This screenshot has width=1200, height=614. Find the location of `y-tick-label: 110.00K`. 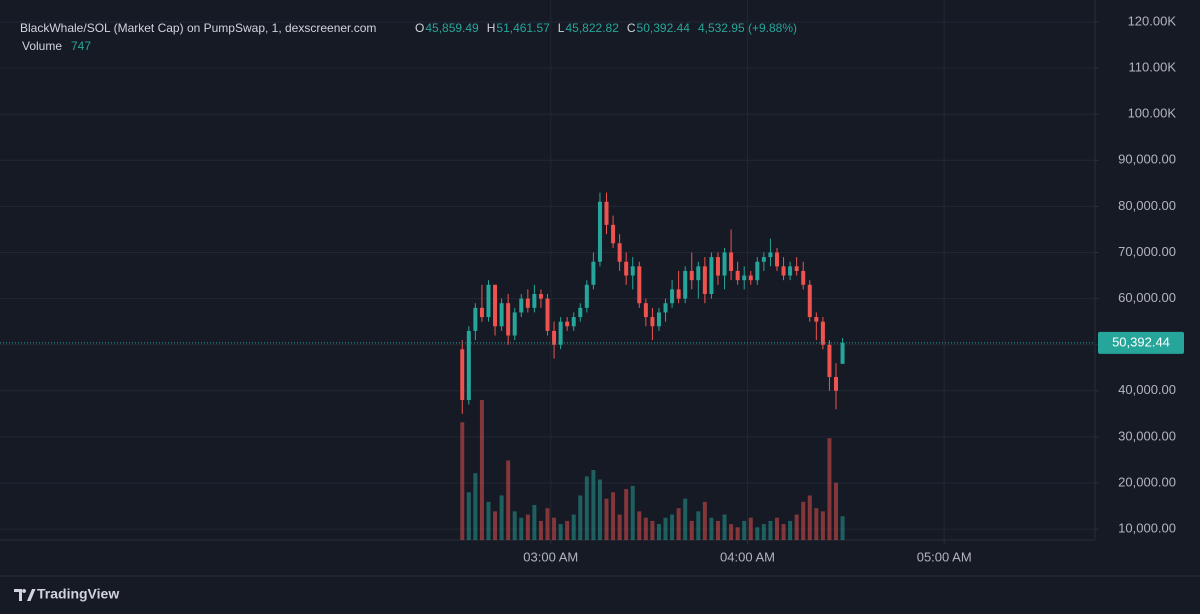

y-tick-label: 110.00K is located at coordinates (1153, 67).